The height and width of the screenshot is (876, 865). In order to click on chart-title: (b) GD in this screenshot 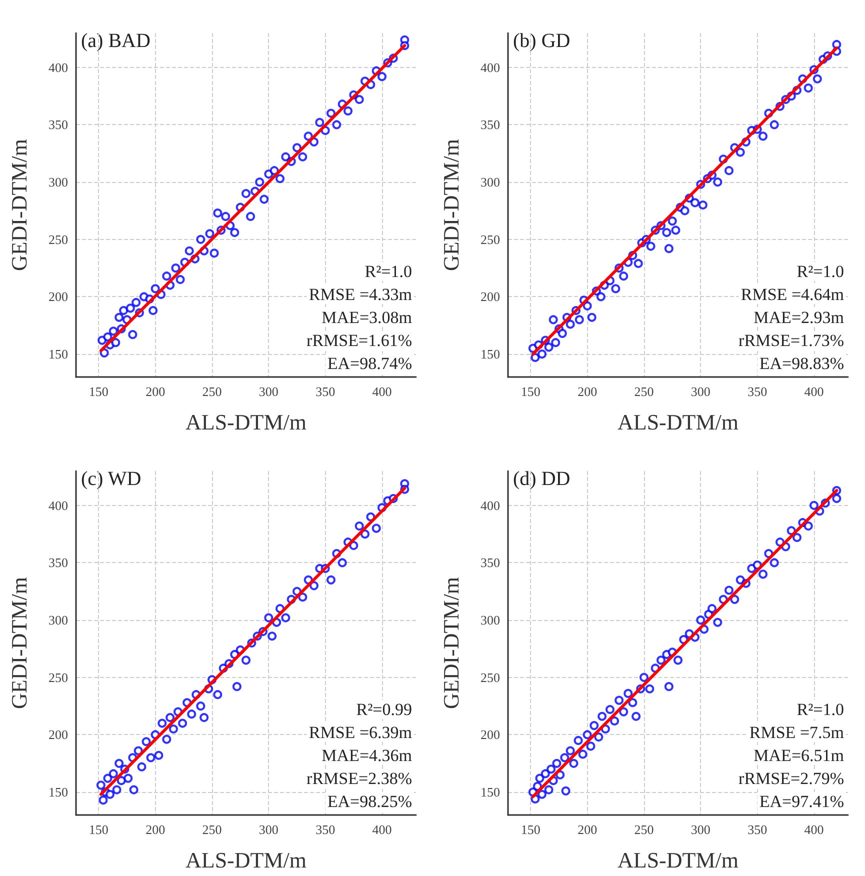, I will do `click(541, 41)`.